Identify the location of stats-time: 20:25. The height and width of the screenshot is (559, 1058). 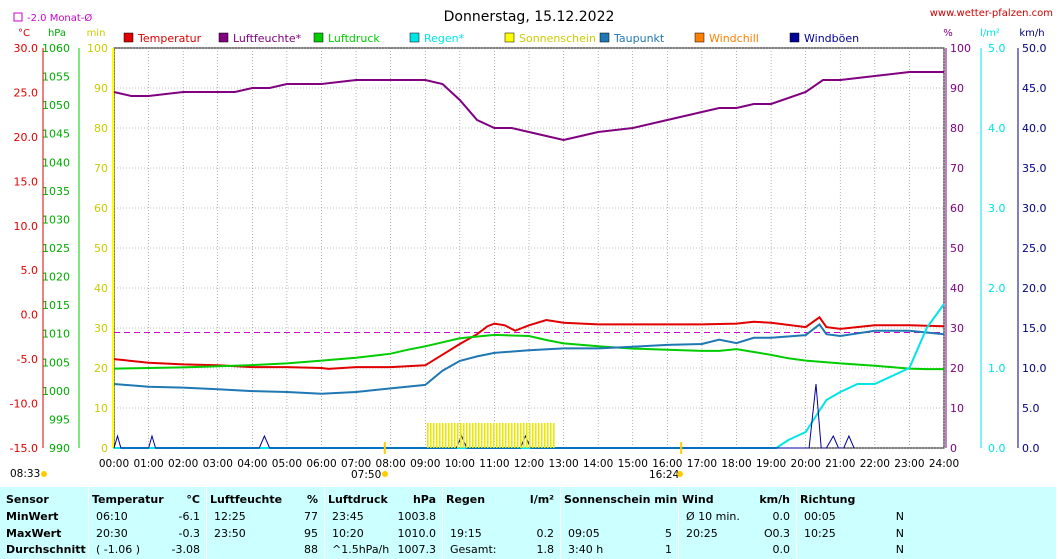
(702, 533).